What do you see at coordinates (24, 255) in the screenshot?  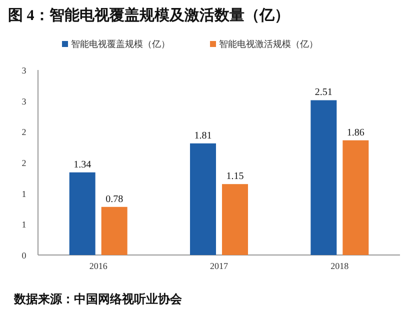 I see `y-tick-label: 0` at bounding box center [24, 255].